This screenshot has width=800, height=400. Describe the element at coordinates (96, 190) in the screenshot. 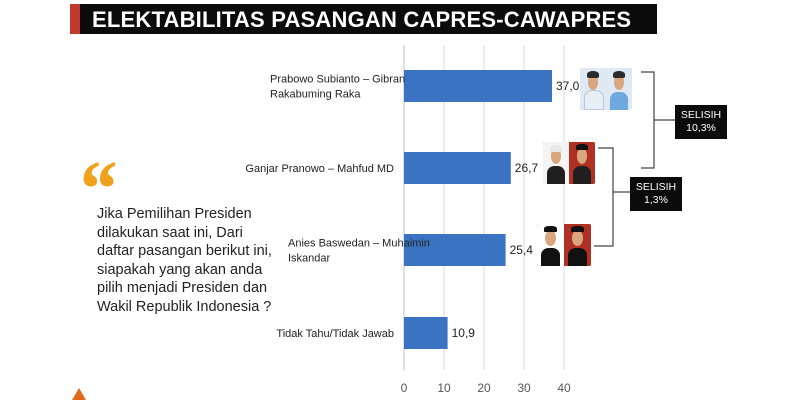

I see `quote-mark-icon: “` at that location.